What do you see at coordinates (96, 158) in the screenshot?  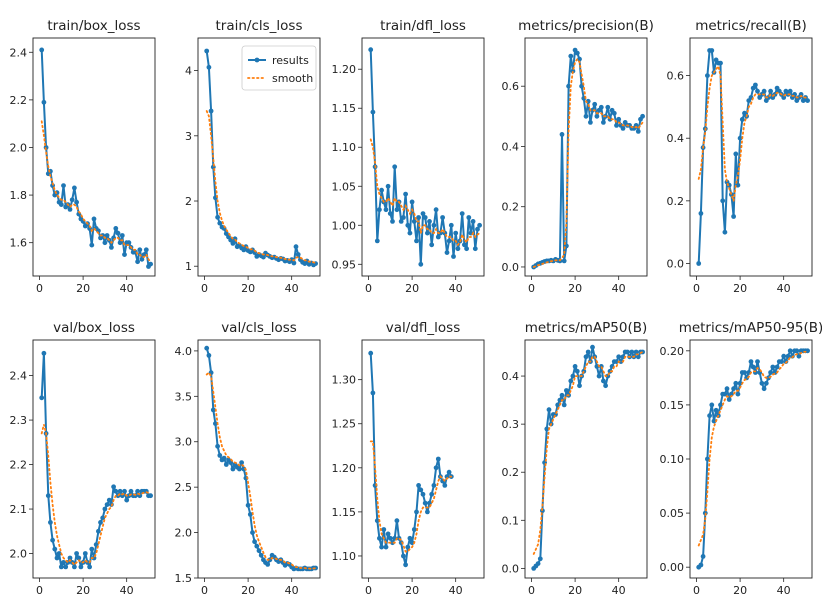 I see `plot-train-box-loss-results-line` at bounding box center [96, 158].